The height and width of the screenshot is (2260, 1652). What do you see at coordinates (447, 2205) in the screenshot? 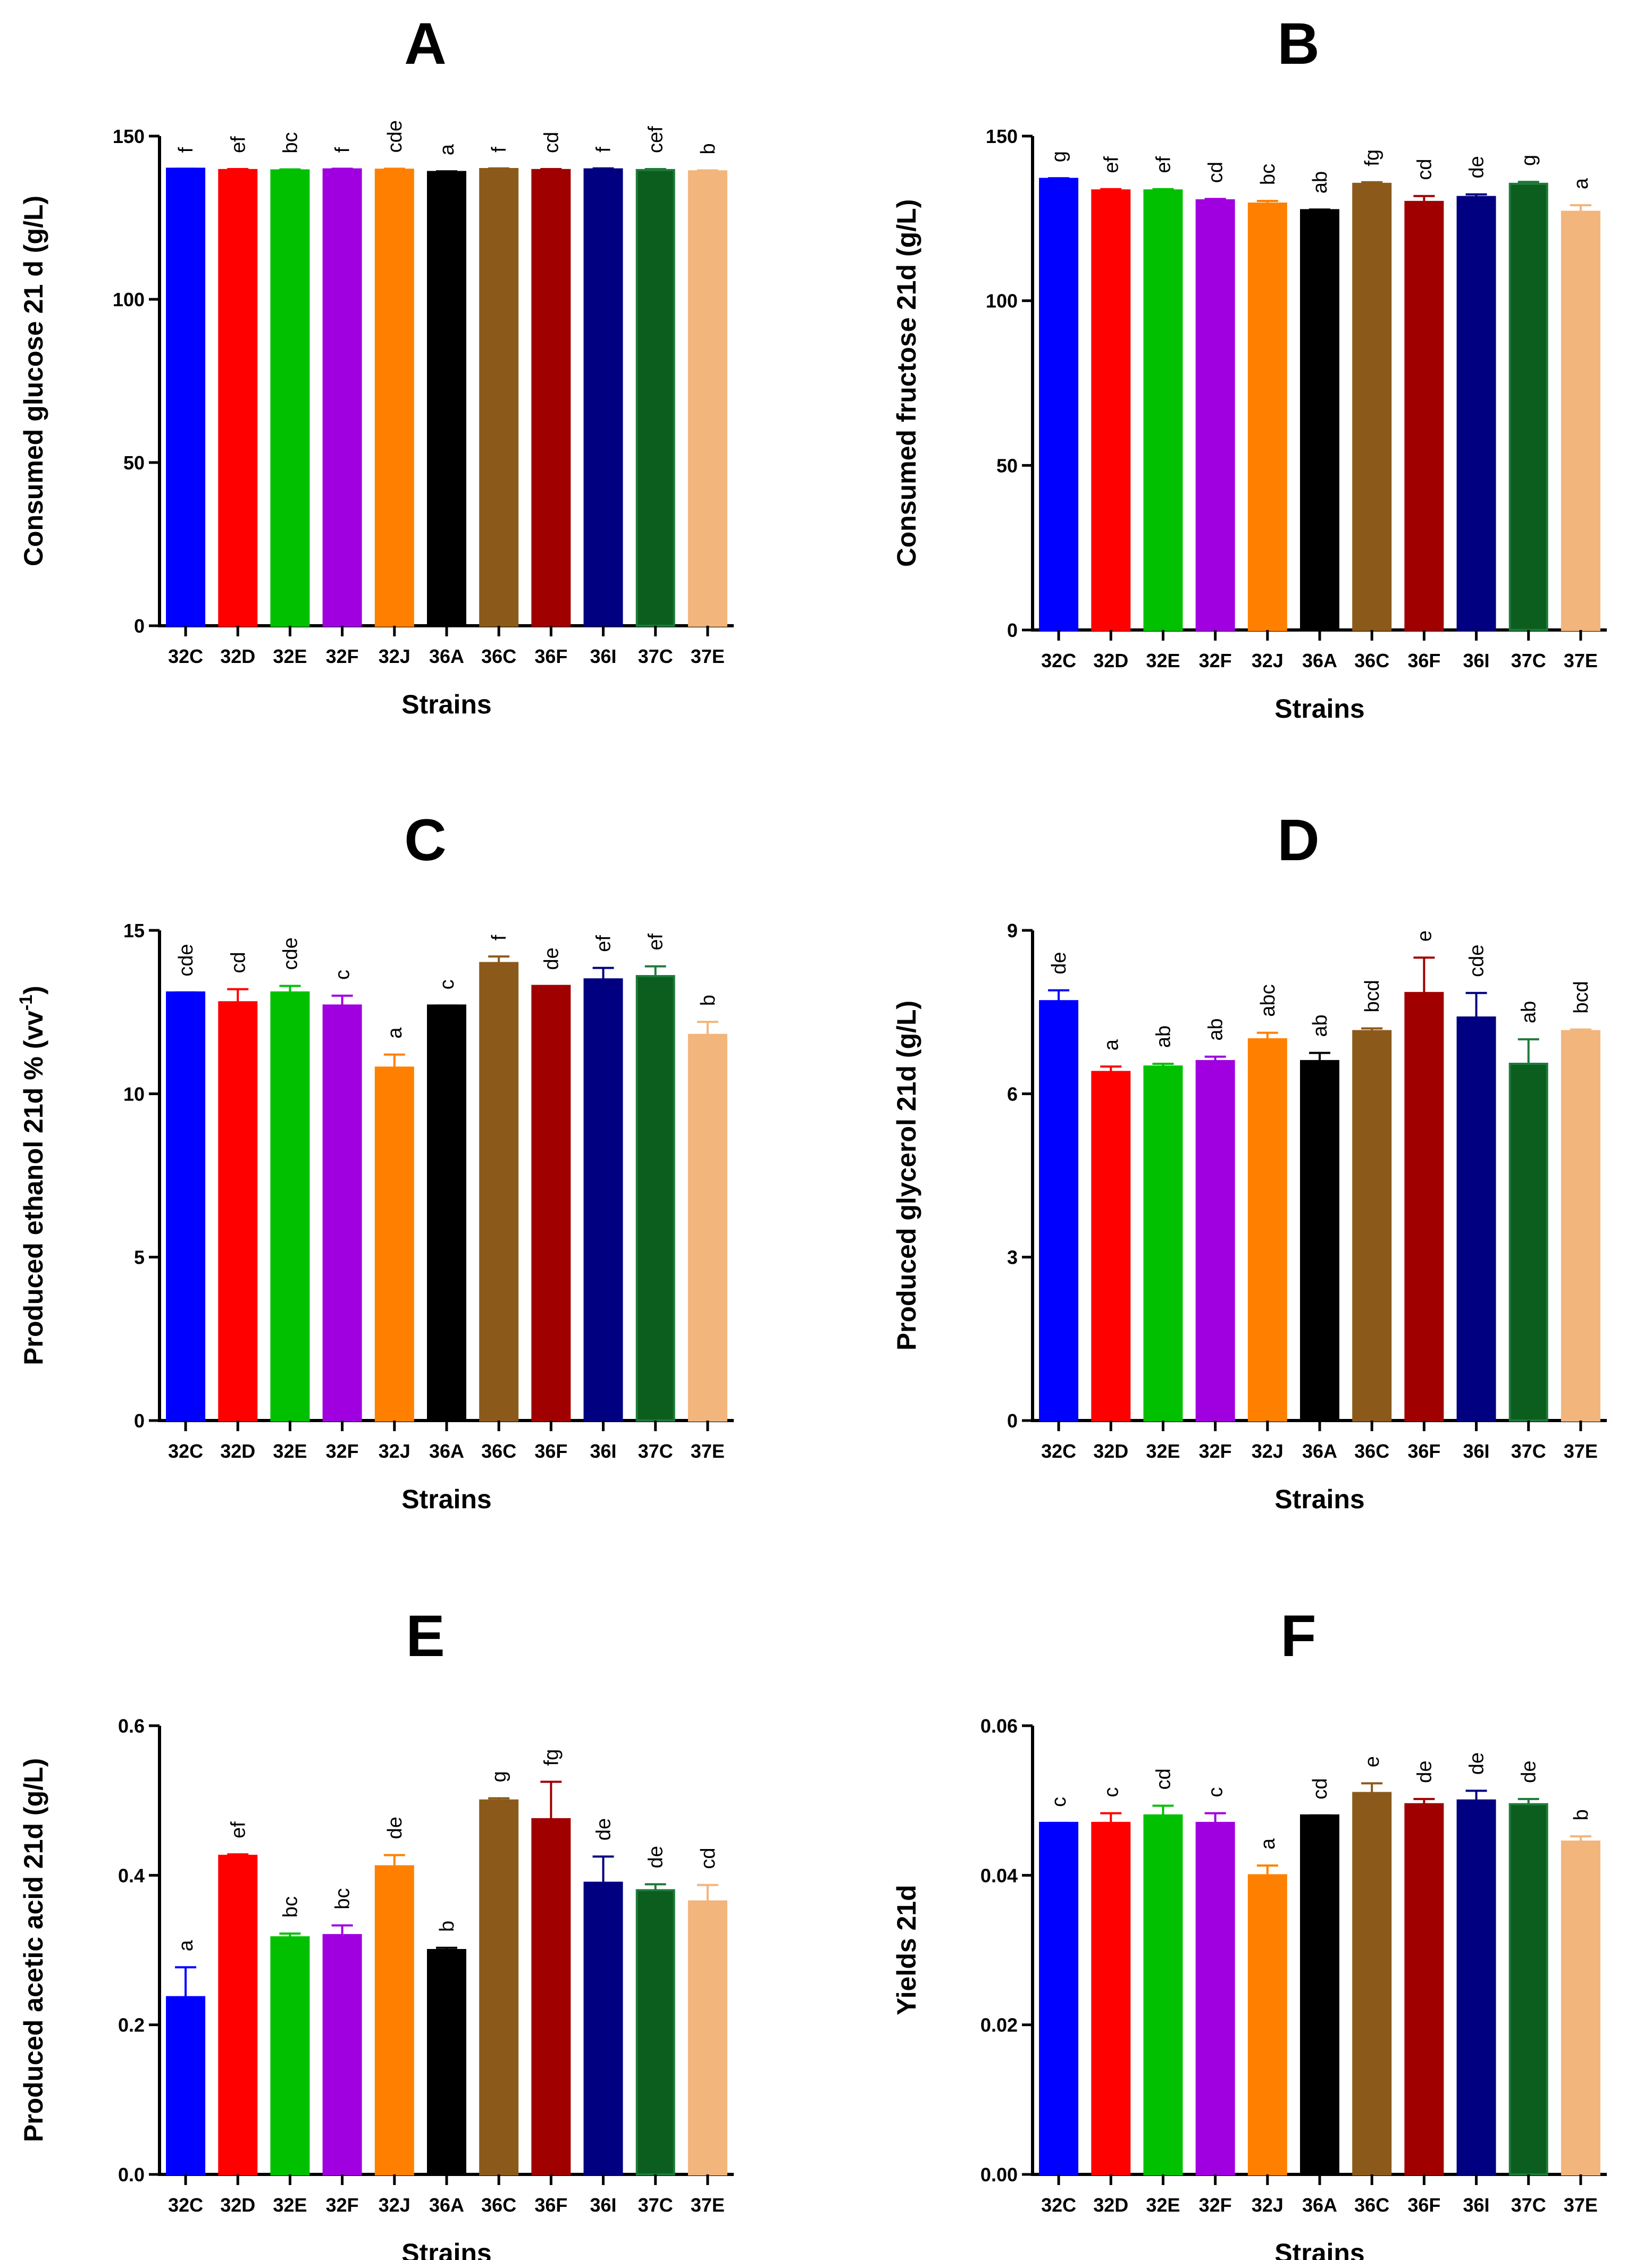
I see `panel-e-xtick-label-36a: 36A` at bounding box center [447, 2205].